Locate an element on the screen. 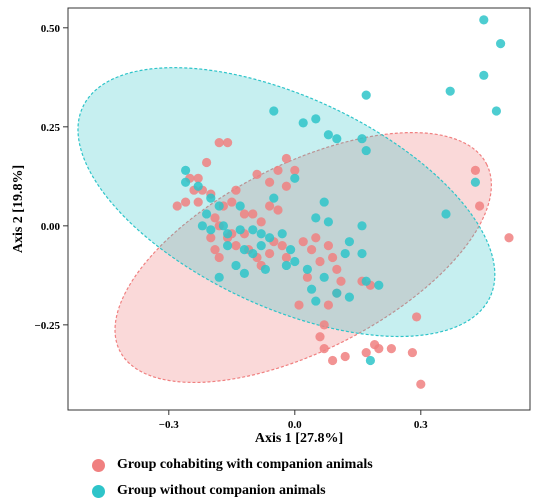 This screenshot has height=504, width=550. legend-item-cohabiting: Group cohabiting with companion animals is located at coordinates (232, 465).